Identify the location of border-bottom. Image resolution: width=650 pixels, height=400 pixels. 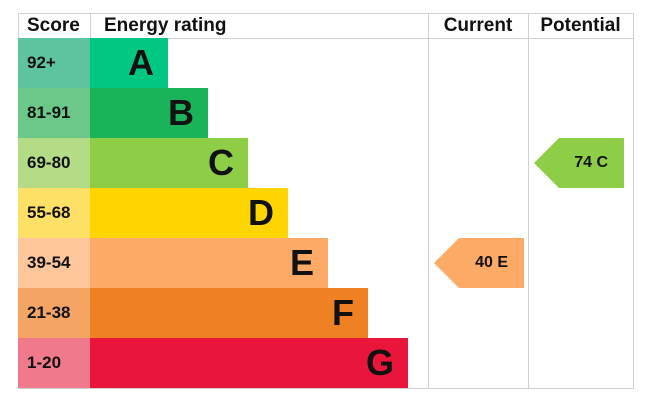
(326, 388).